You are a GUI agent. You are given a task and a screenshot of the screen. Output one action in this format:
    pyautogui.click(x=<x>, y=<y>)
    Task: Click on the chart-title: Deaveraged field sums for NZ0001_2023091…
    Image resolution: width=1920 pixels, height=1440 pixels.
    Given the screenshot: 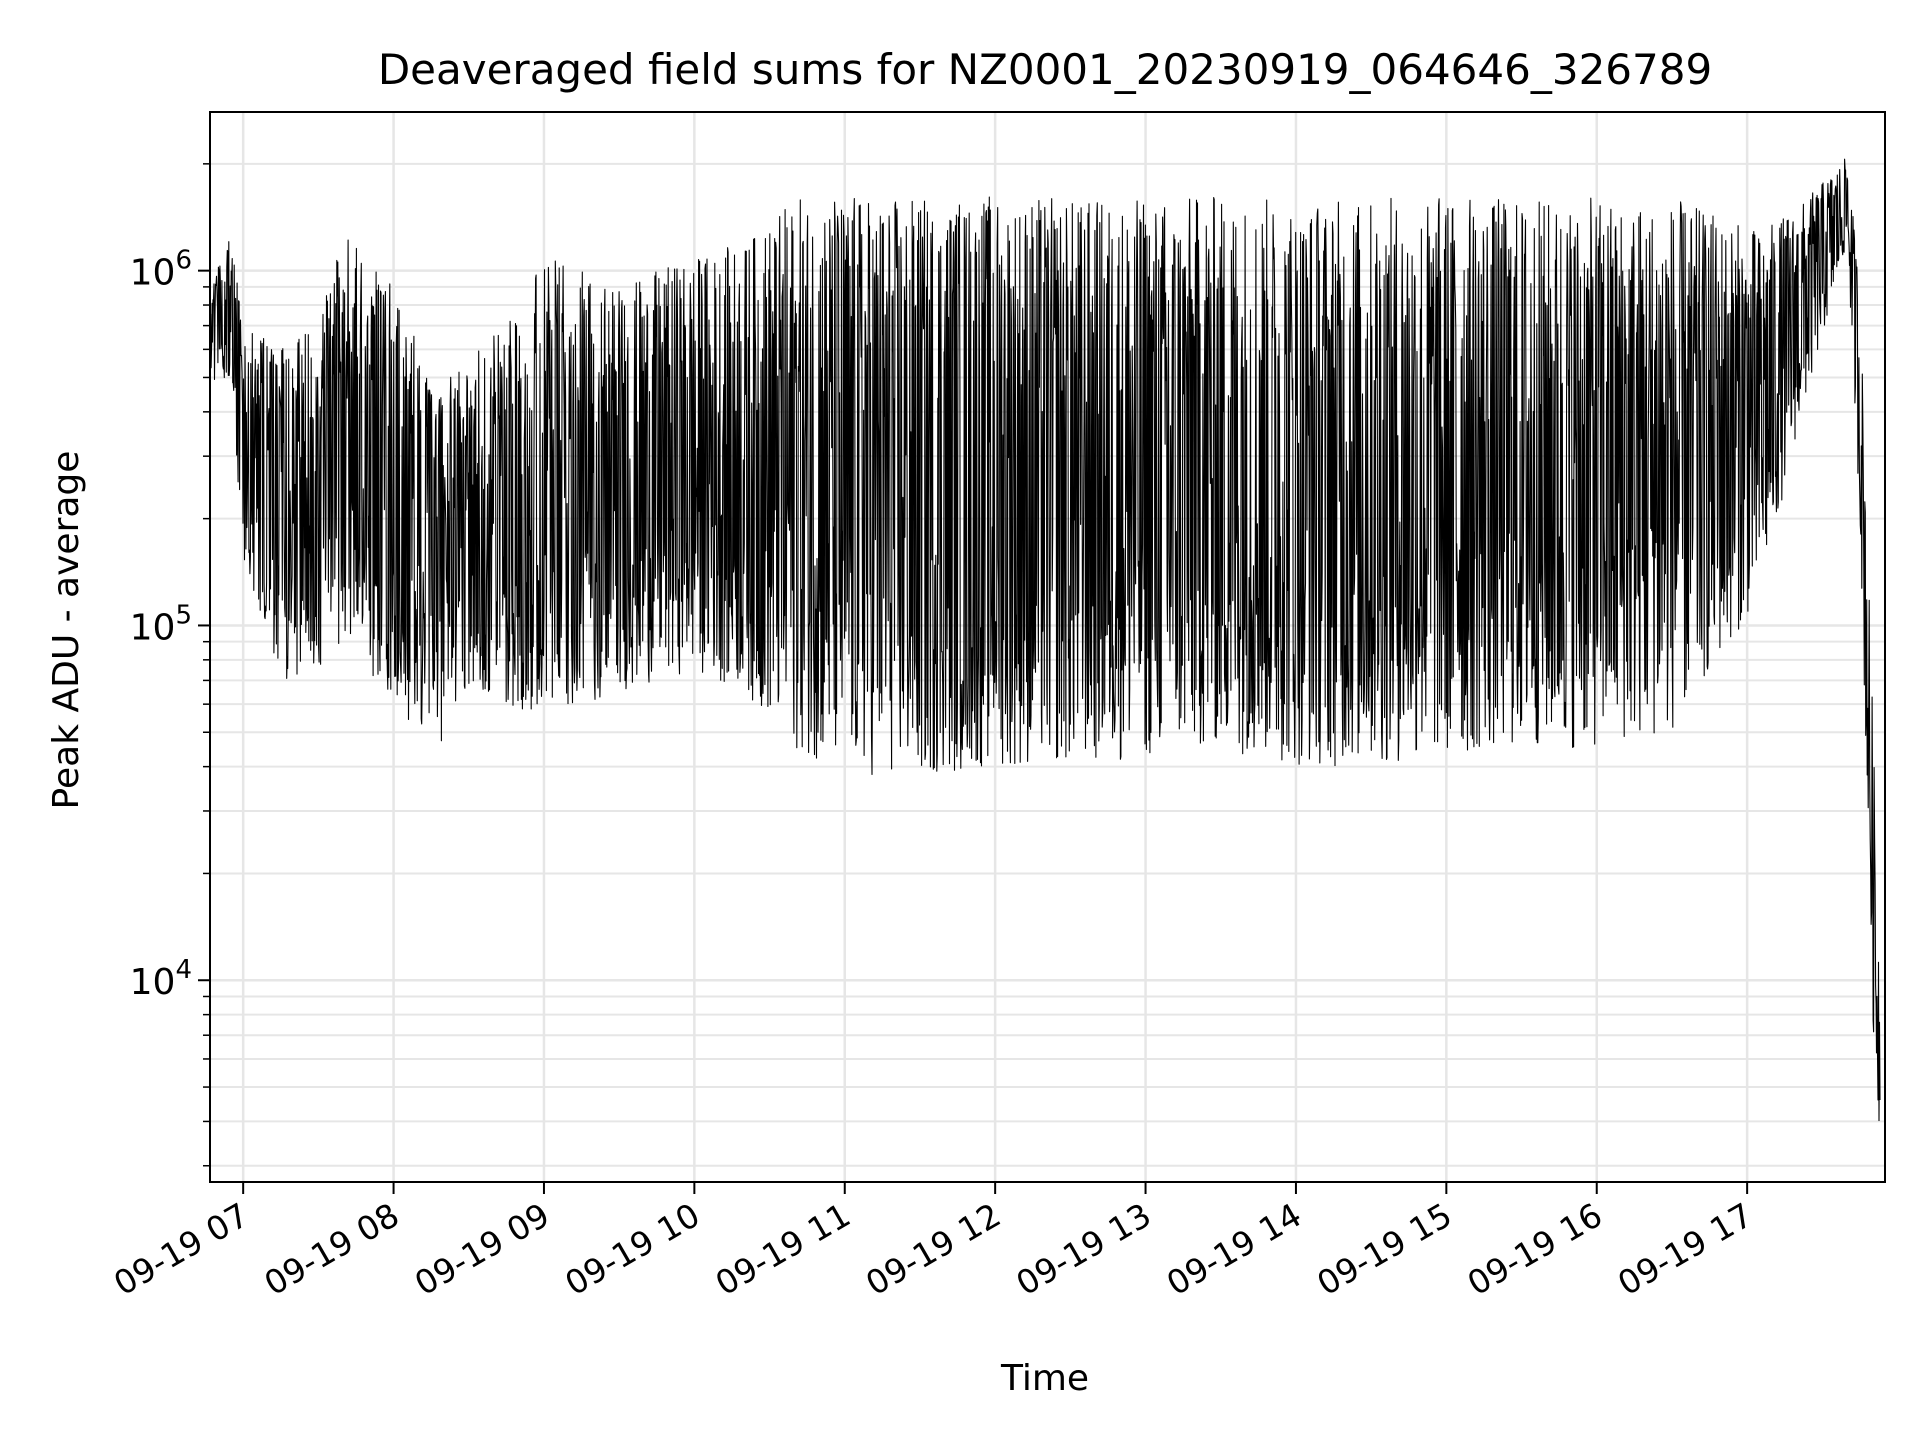 What is the action you would take?
    pyautogui.click(x=1045, y=69)
    